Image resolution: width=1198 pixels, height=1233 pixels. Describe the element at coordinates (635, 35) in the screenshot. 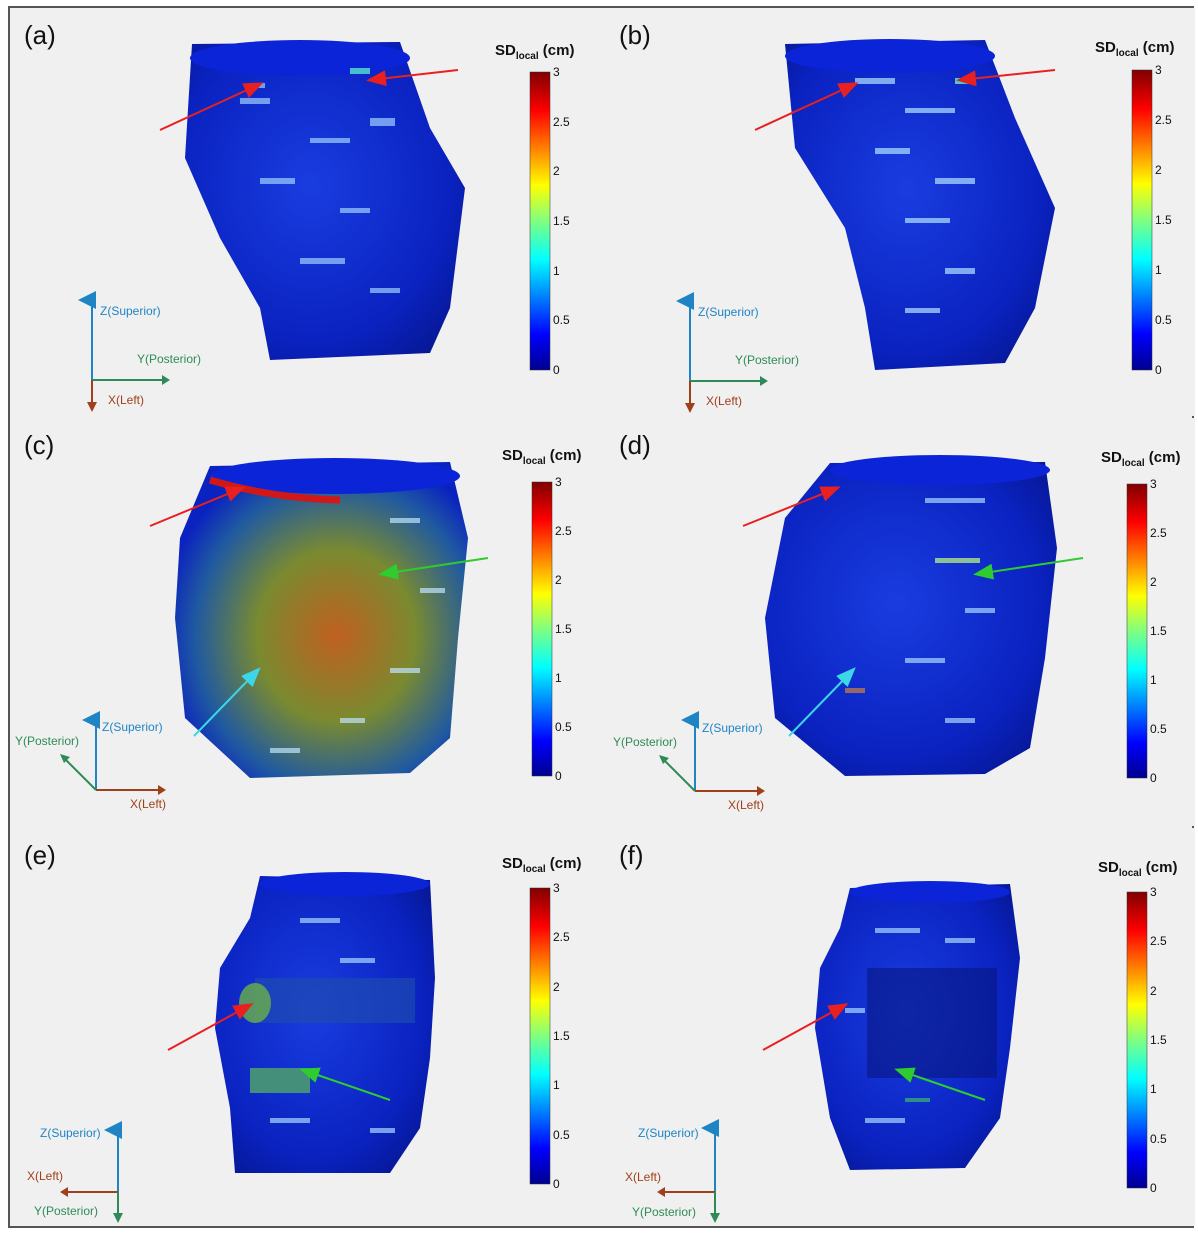

I see `panel-label: (b)` at that location.